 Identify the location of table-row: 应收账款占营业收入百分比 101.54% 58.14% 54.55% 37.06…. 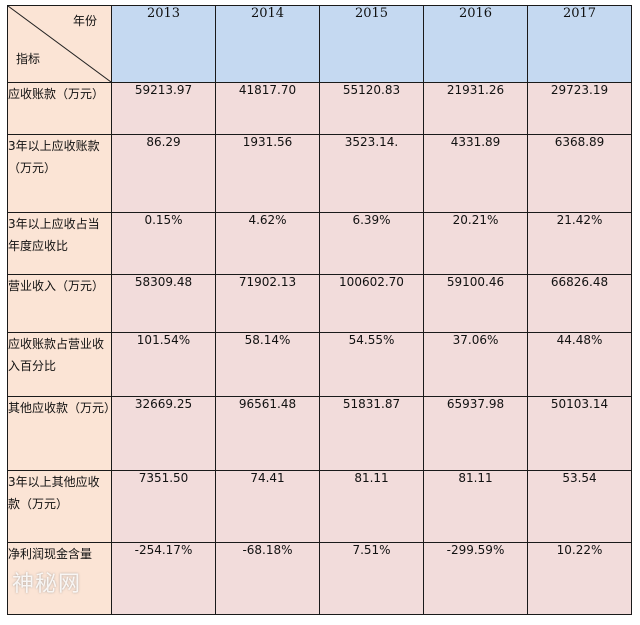
(319, 364).